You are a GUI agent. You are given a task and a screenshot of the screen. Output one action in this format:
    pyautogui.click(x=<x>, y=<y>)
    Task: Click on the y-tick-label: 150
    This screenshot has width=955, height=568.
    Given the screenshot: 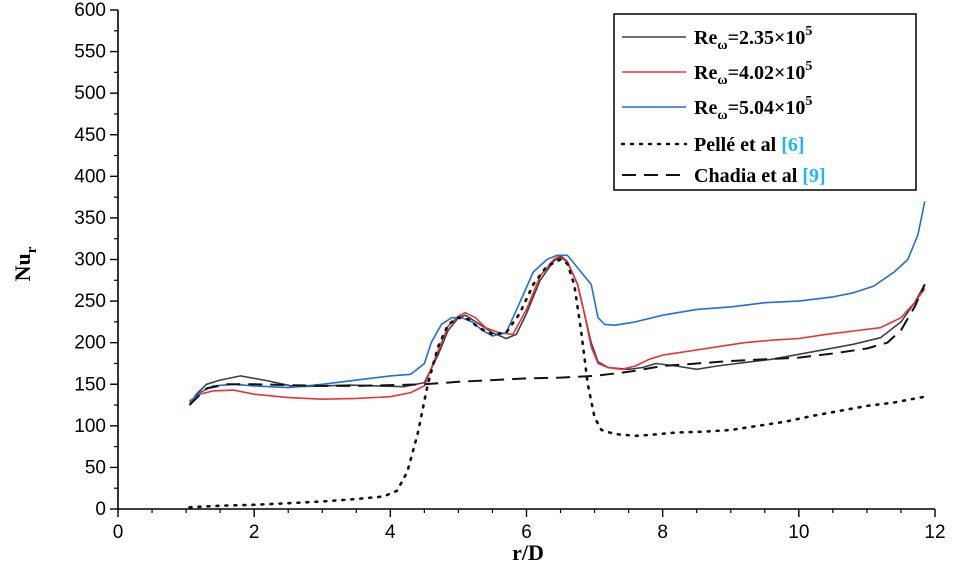 What is the action you would take?
    pyautogui.click(x=90, y=384)
    